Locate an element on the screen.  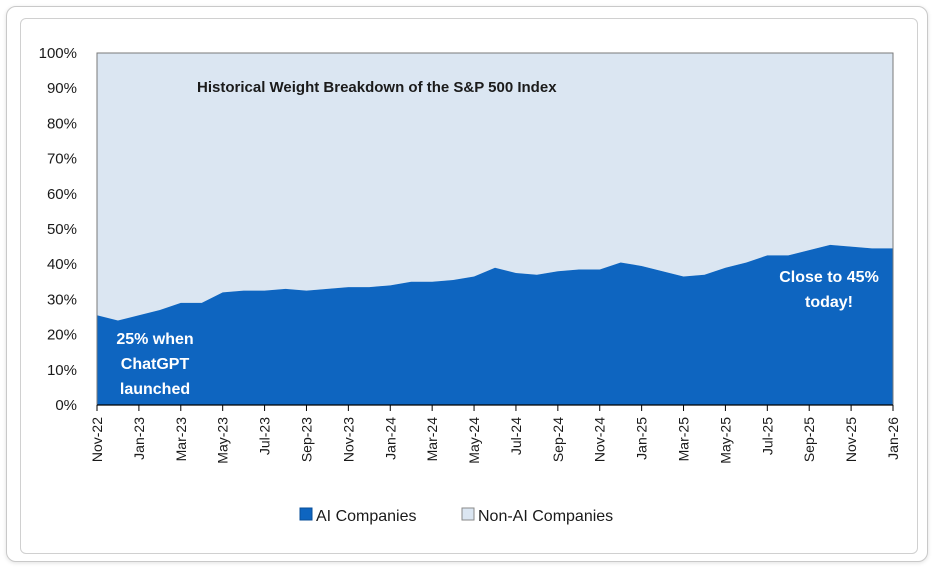
y-tick-label: 100% is located at coordinates (58, 53).